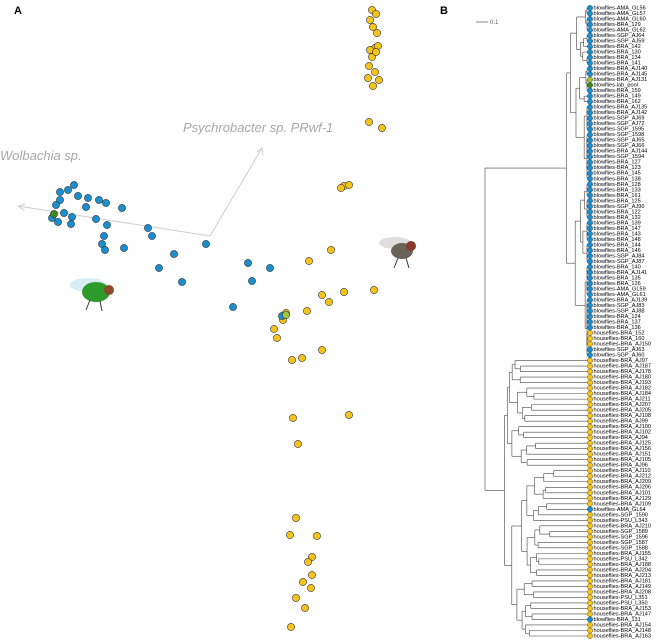 The image size is (660, 641). I want to click on leaf-label: blowflies-BRA_148, so click(617, 240).